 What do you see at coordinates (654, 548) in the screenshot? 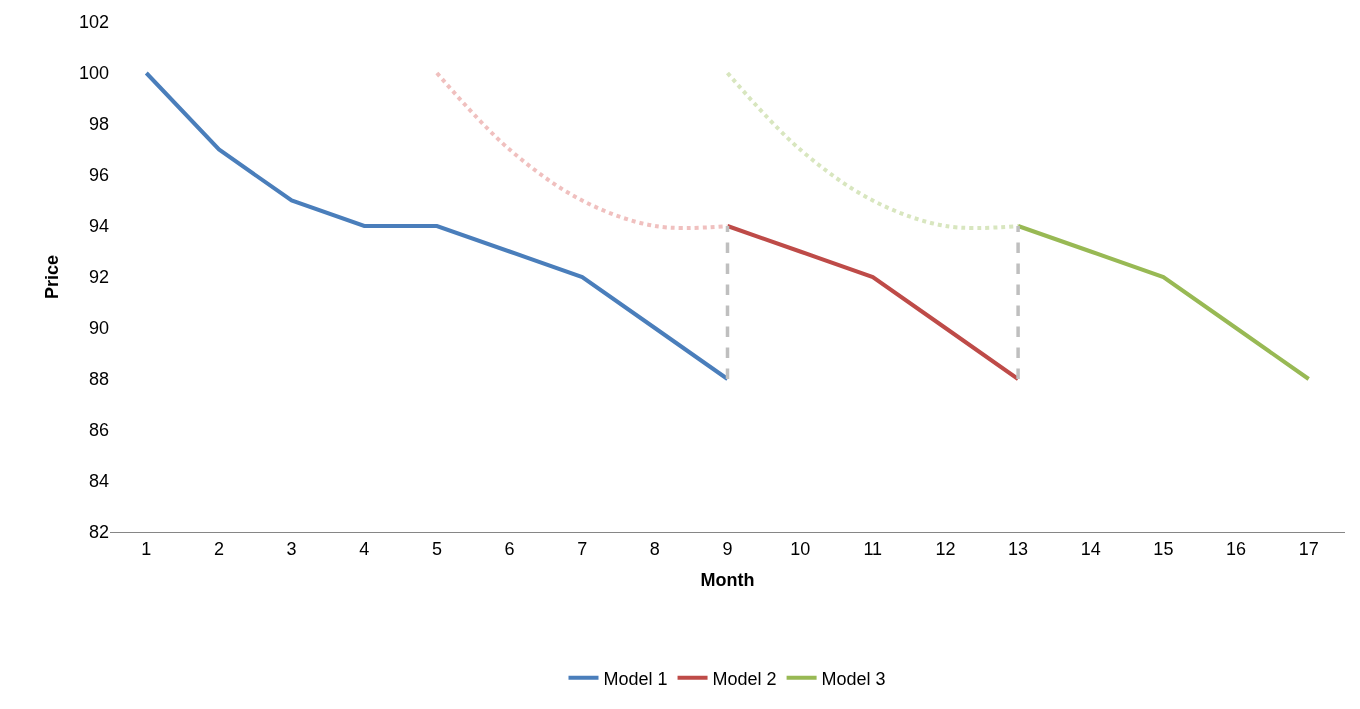
I see `x-tick-label: 8` at bounding box center [654, 548].